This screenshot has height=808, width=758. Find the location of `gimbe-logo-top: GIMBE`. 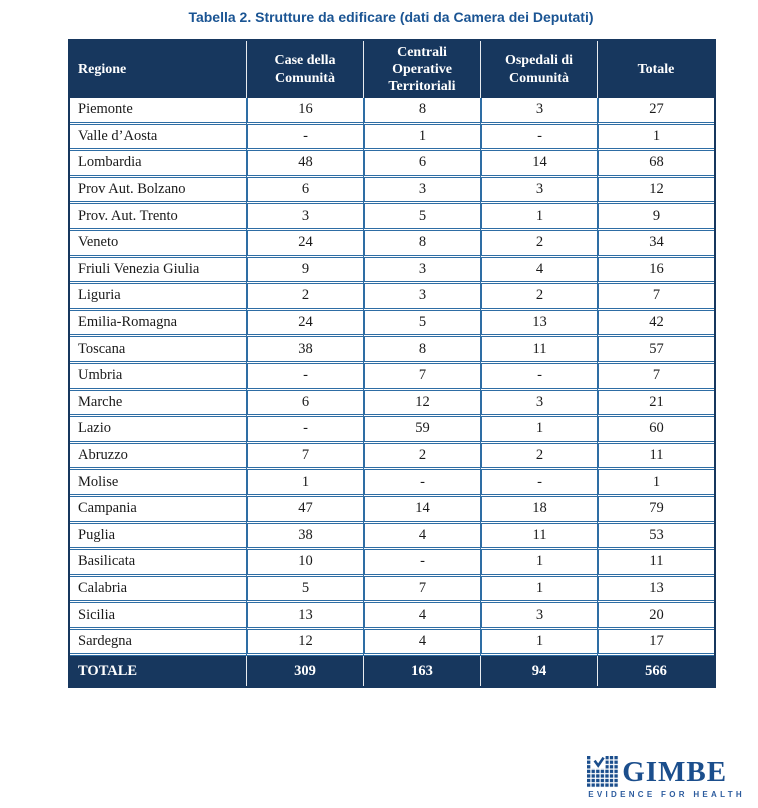

gimbe-logo-top: GIMBE is located at coordinates (657, 772).